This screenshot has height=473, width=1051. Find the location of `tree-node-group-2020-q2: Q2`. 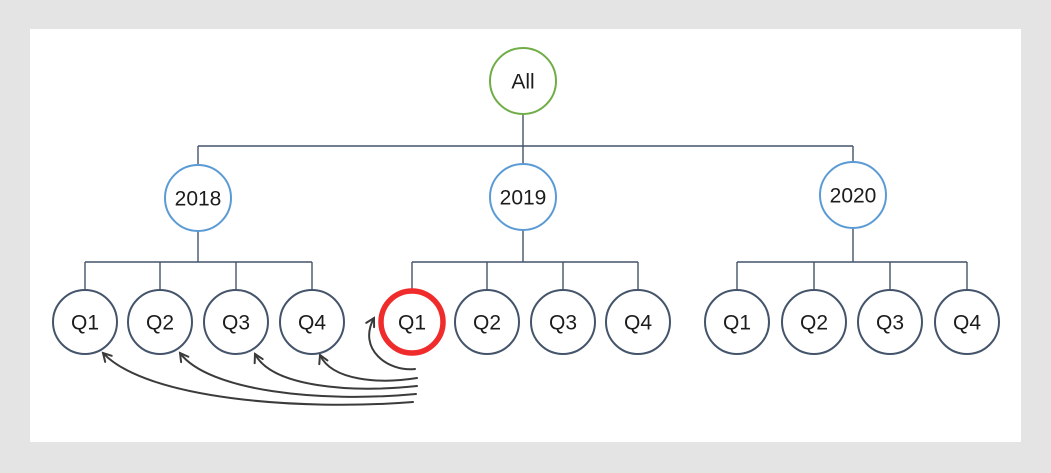

tree-node-group-2020-q2: Q2 is located at coordinates (814, 322).